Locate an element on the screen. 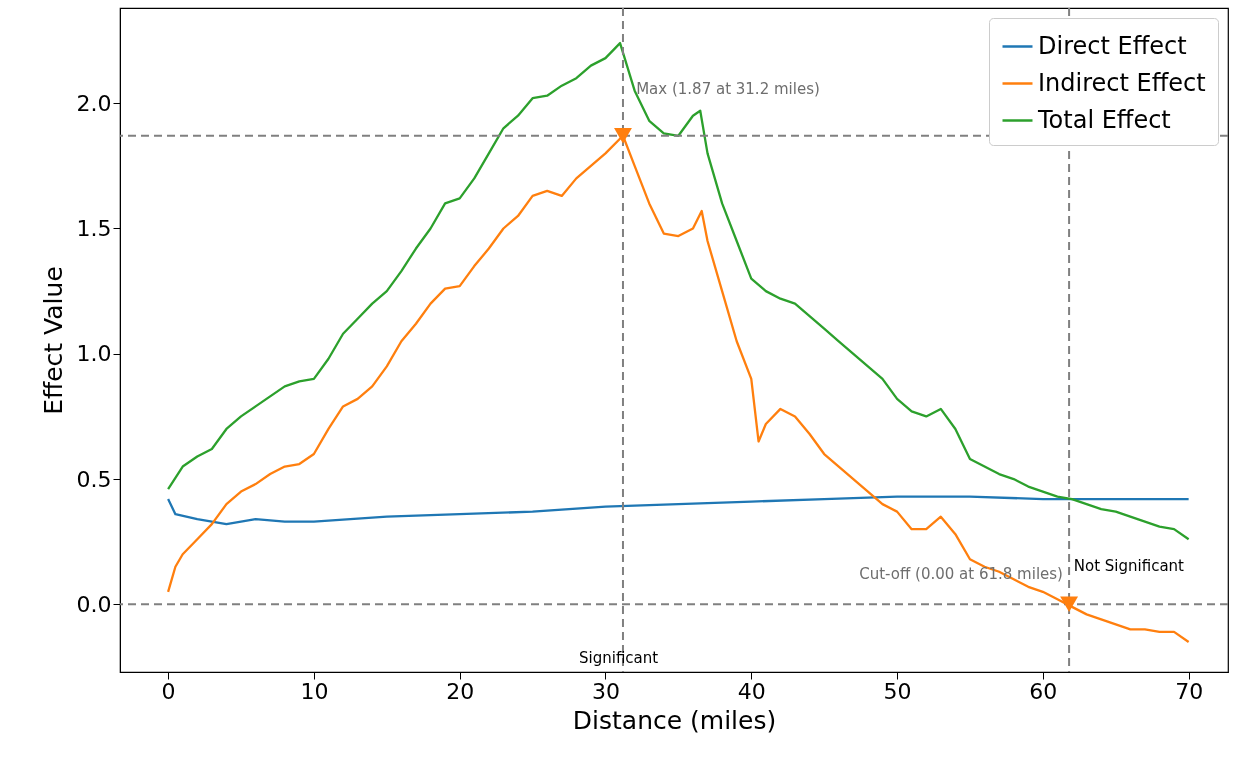 This screenshot has width=1238, height=759. y-axis-title: Effect Value is located at coordinates (53, 340).